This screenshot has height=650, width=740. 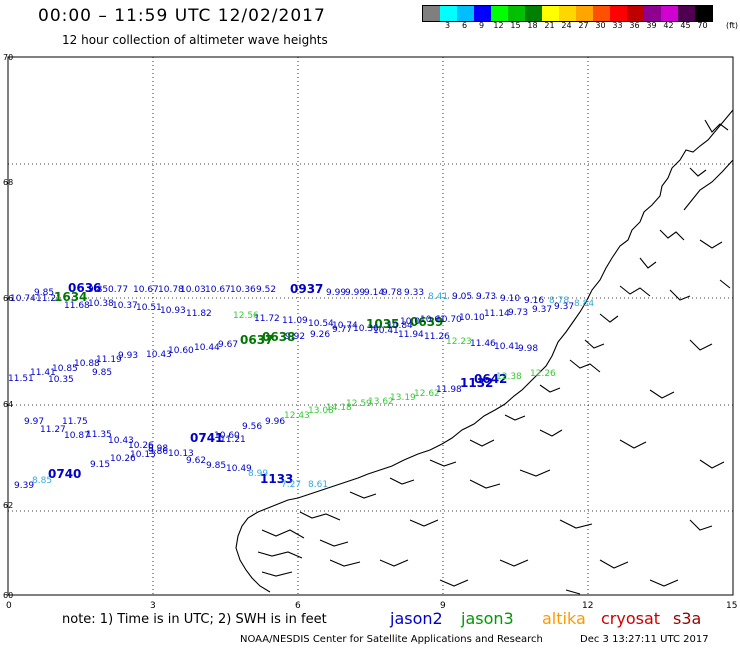 I want to click on wave-height-label: 10.13, so click(x=181, y=454).